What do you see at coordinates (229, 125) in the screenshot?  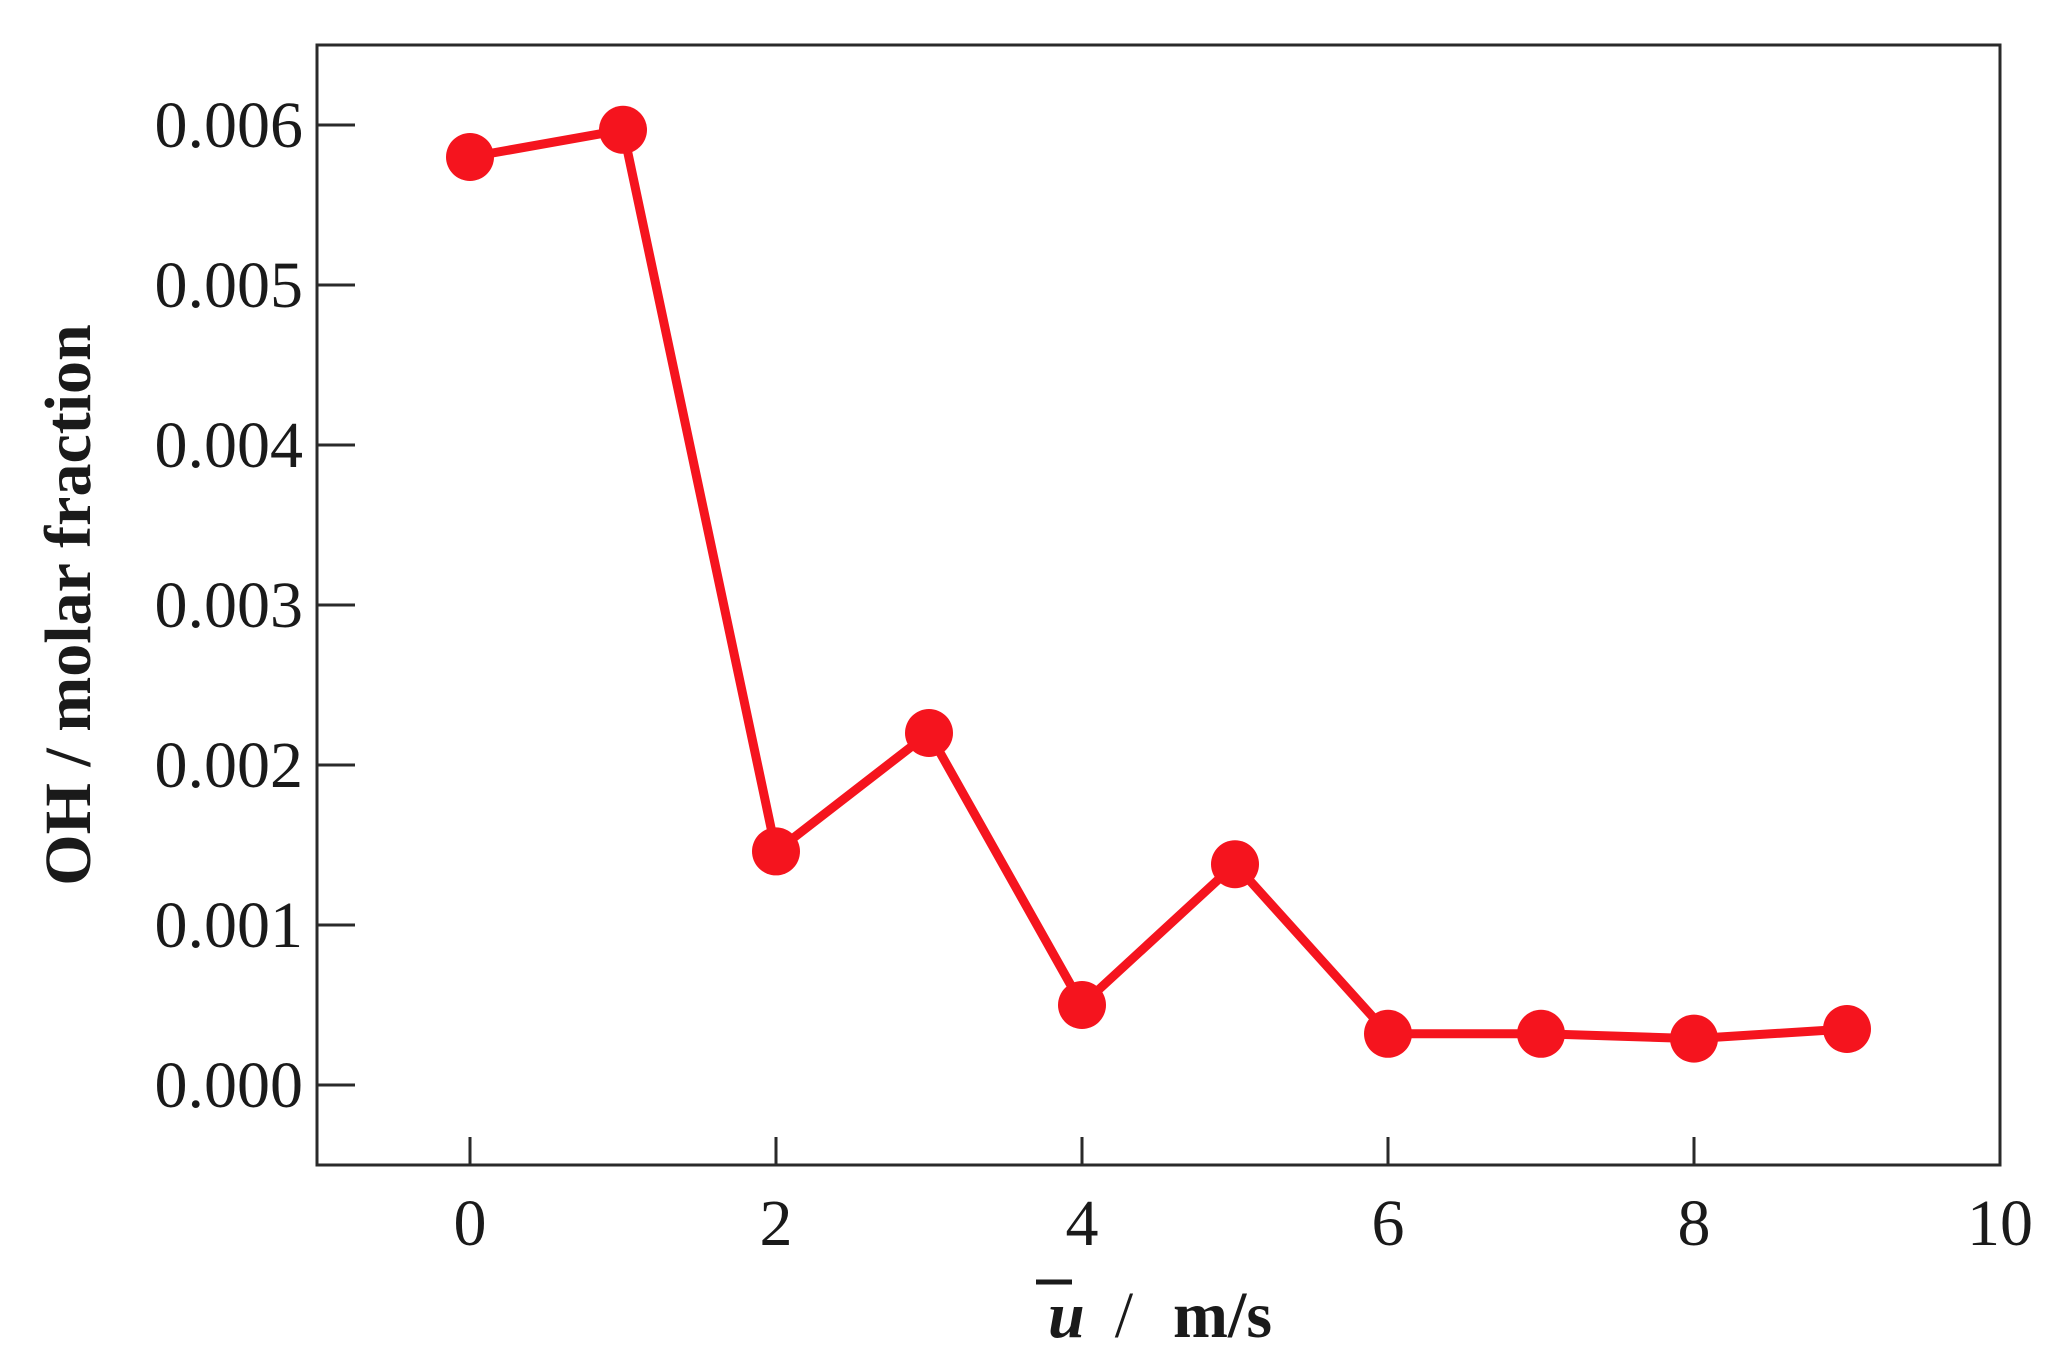 I see `y-tick-label: 0.006` at bounding box center [229, 125].